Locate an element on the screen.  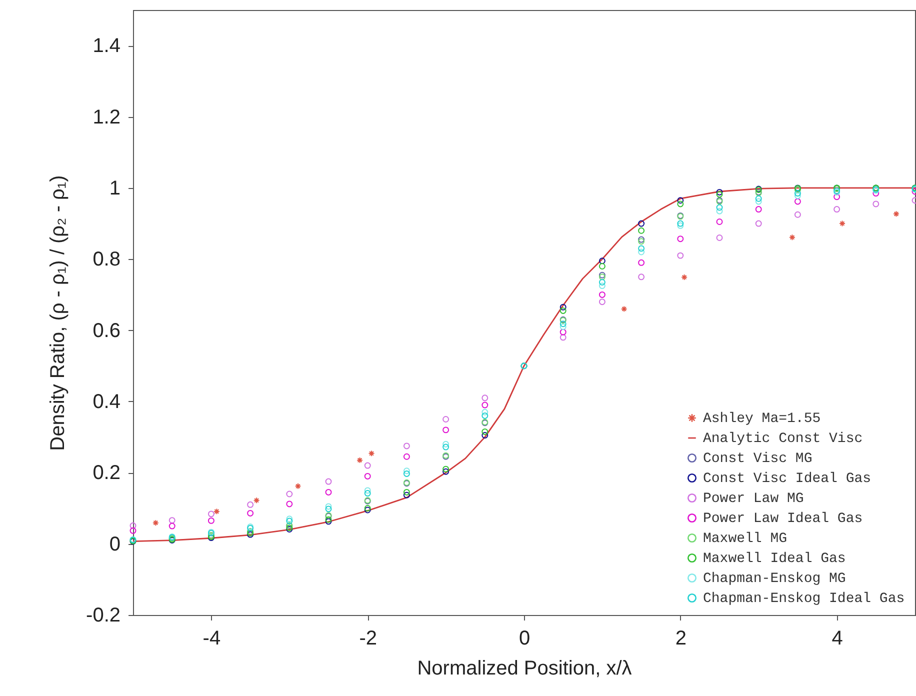
legend-label: Ashley Ma=1.55 is located at coordinates (762, 419).